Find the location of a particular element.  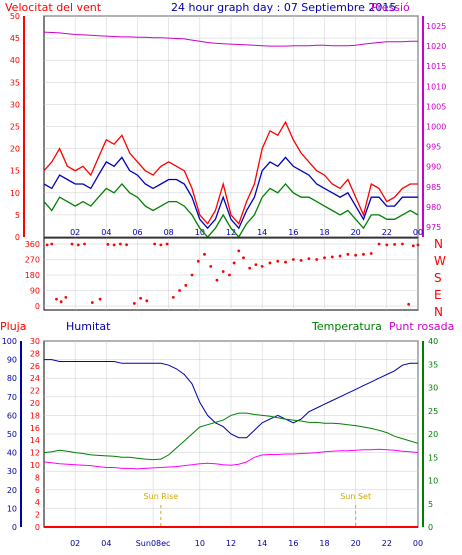

dewpoint-label: Punt rosada is located at coordinates (421, 326).